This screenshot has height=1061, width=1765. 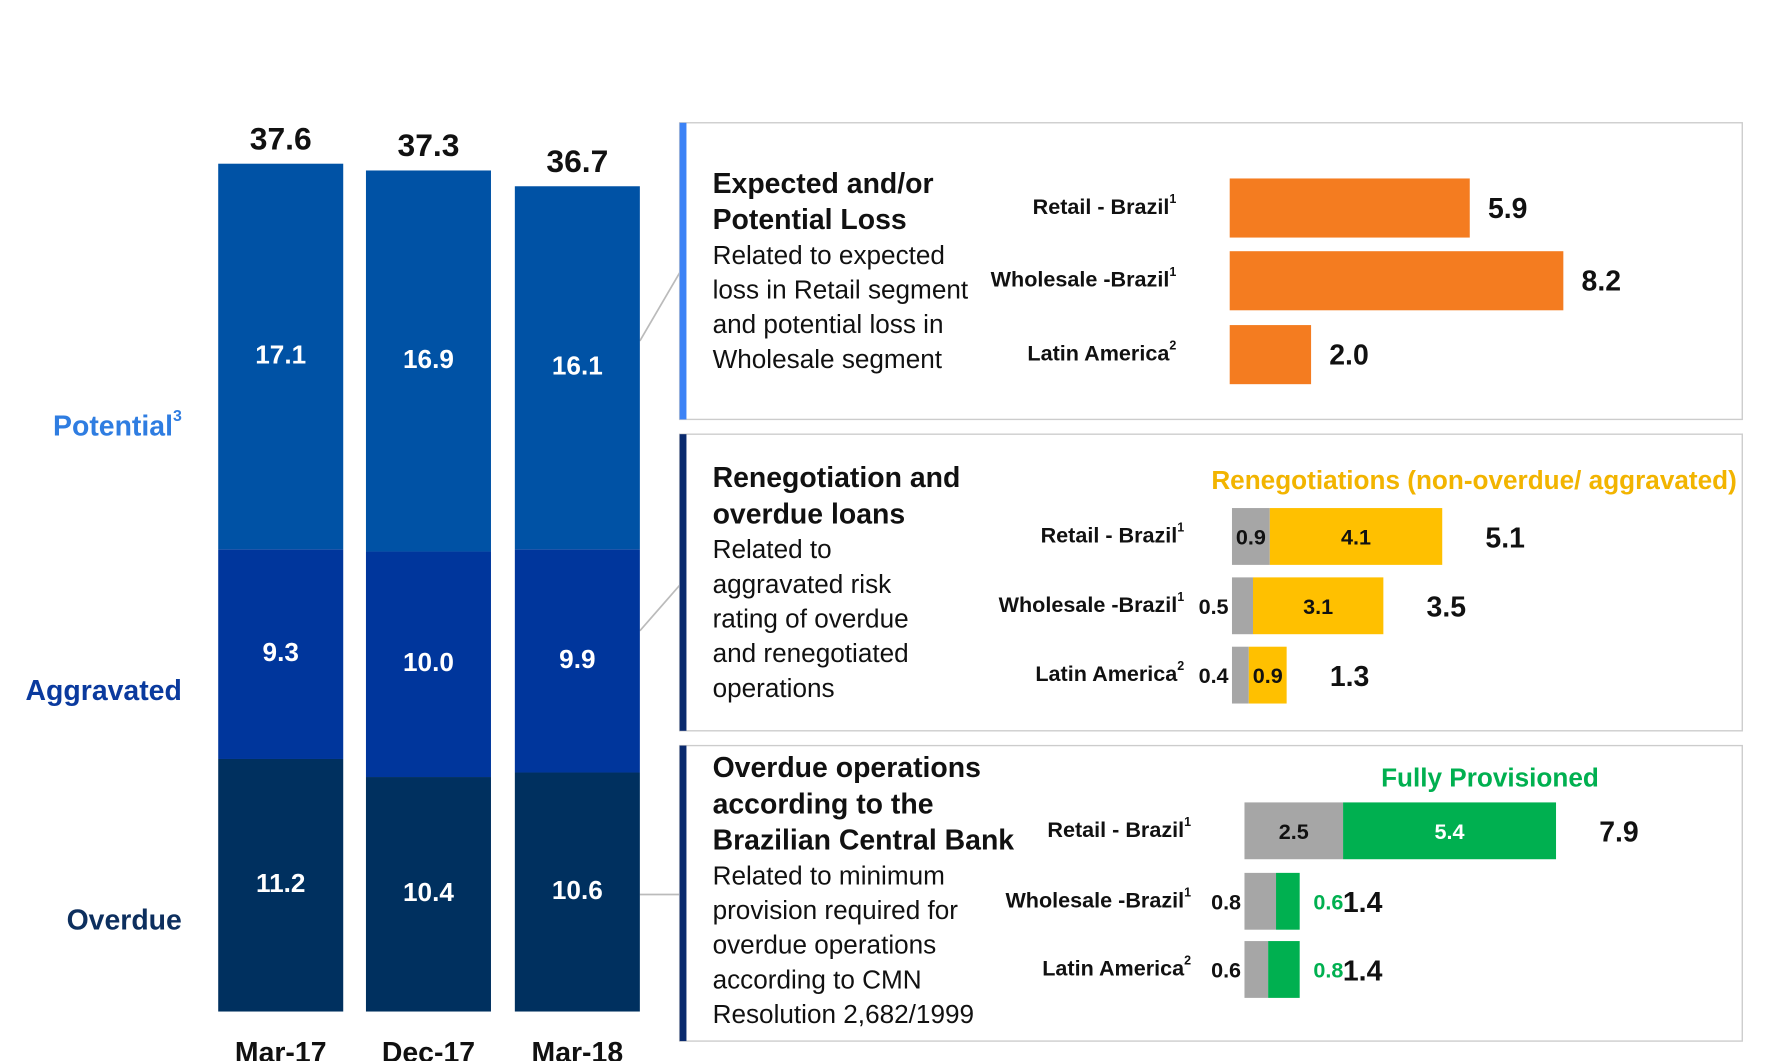 I want to click on panel-desc: overdue operations, so click(x=825, y=945).